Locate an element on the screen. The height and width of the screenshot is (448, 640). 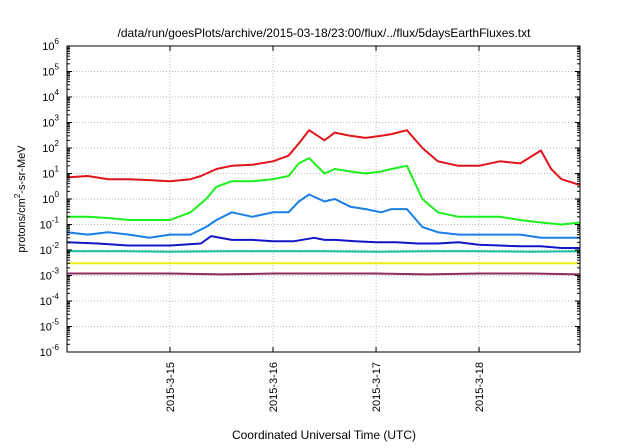
y-tick-label: 10⁰ is located at coordinates (50, 198).